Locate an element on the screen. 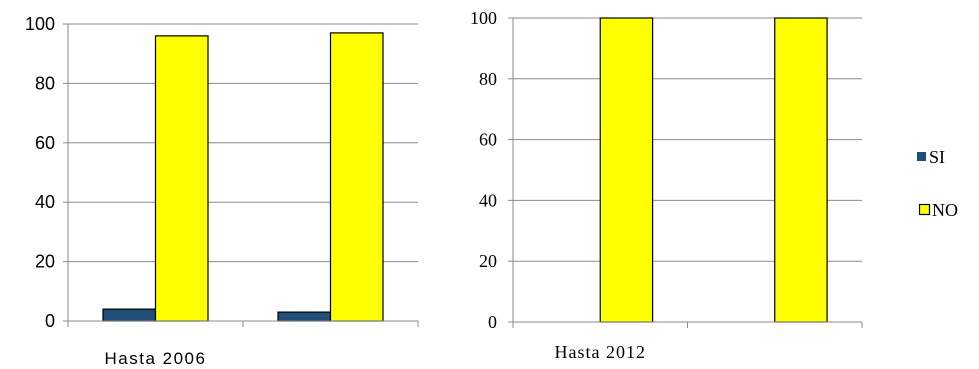 This screenshot has width=979, height=369. legend-label-no: NO is located at coordinates (945, 210).